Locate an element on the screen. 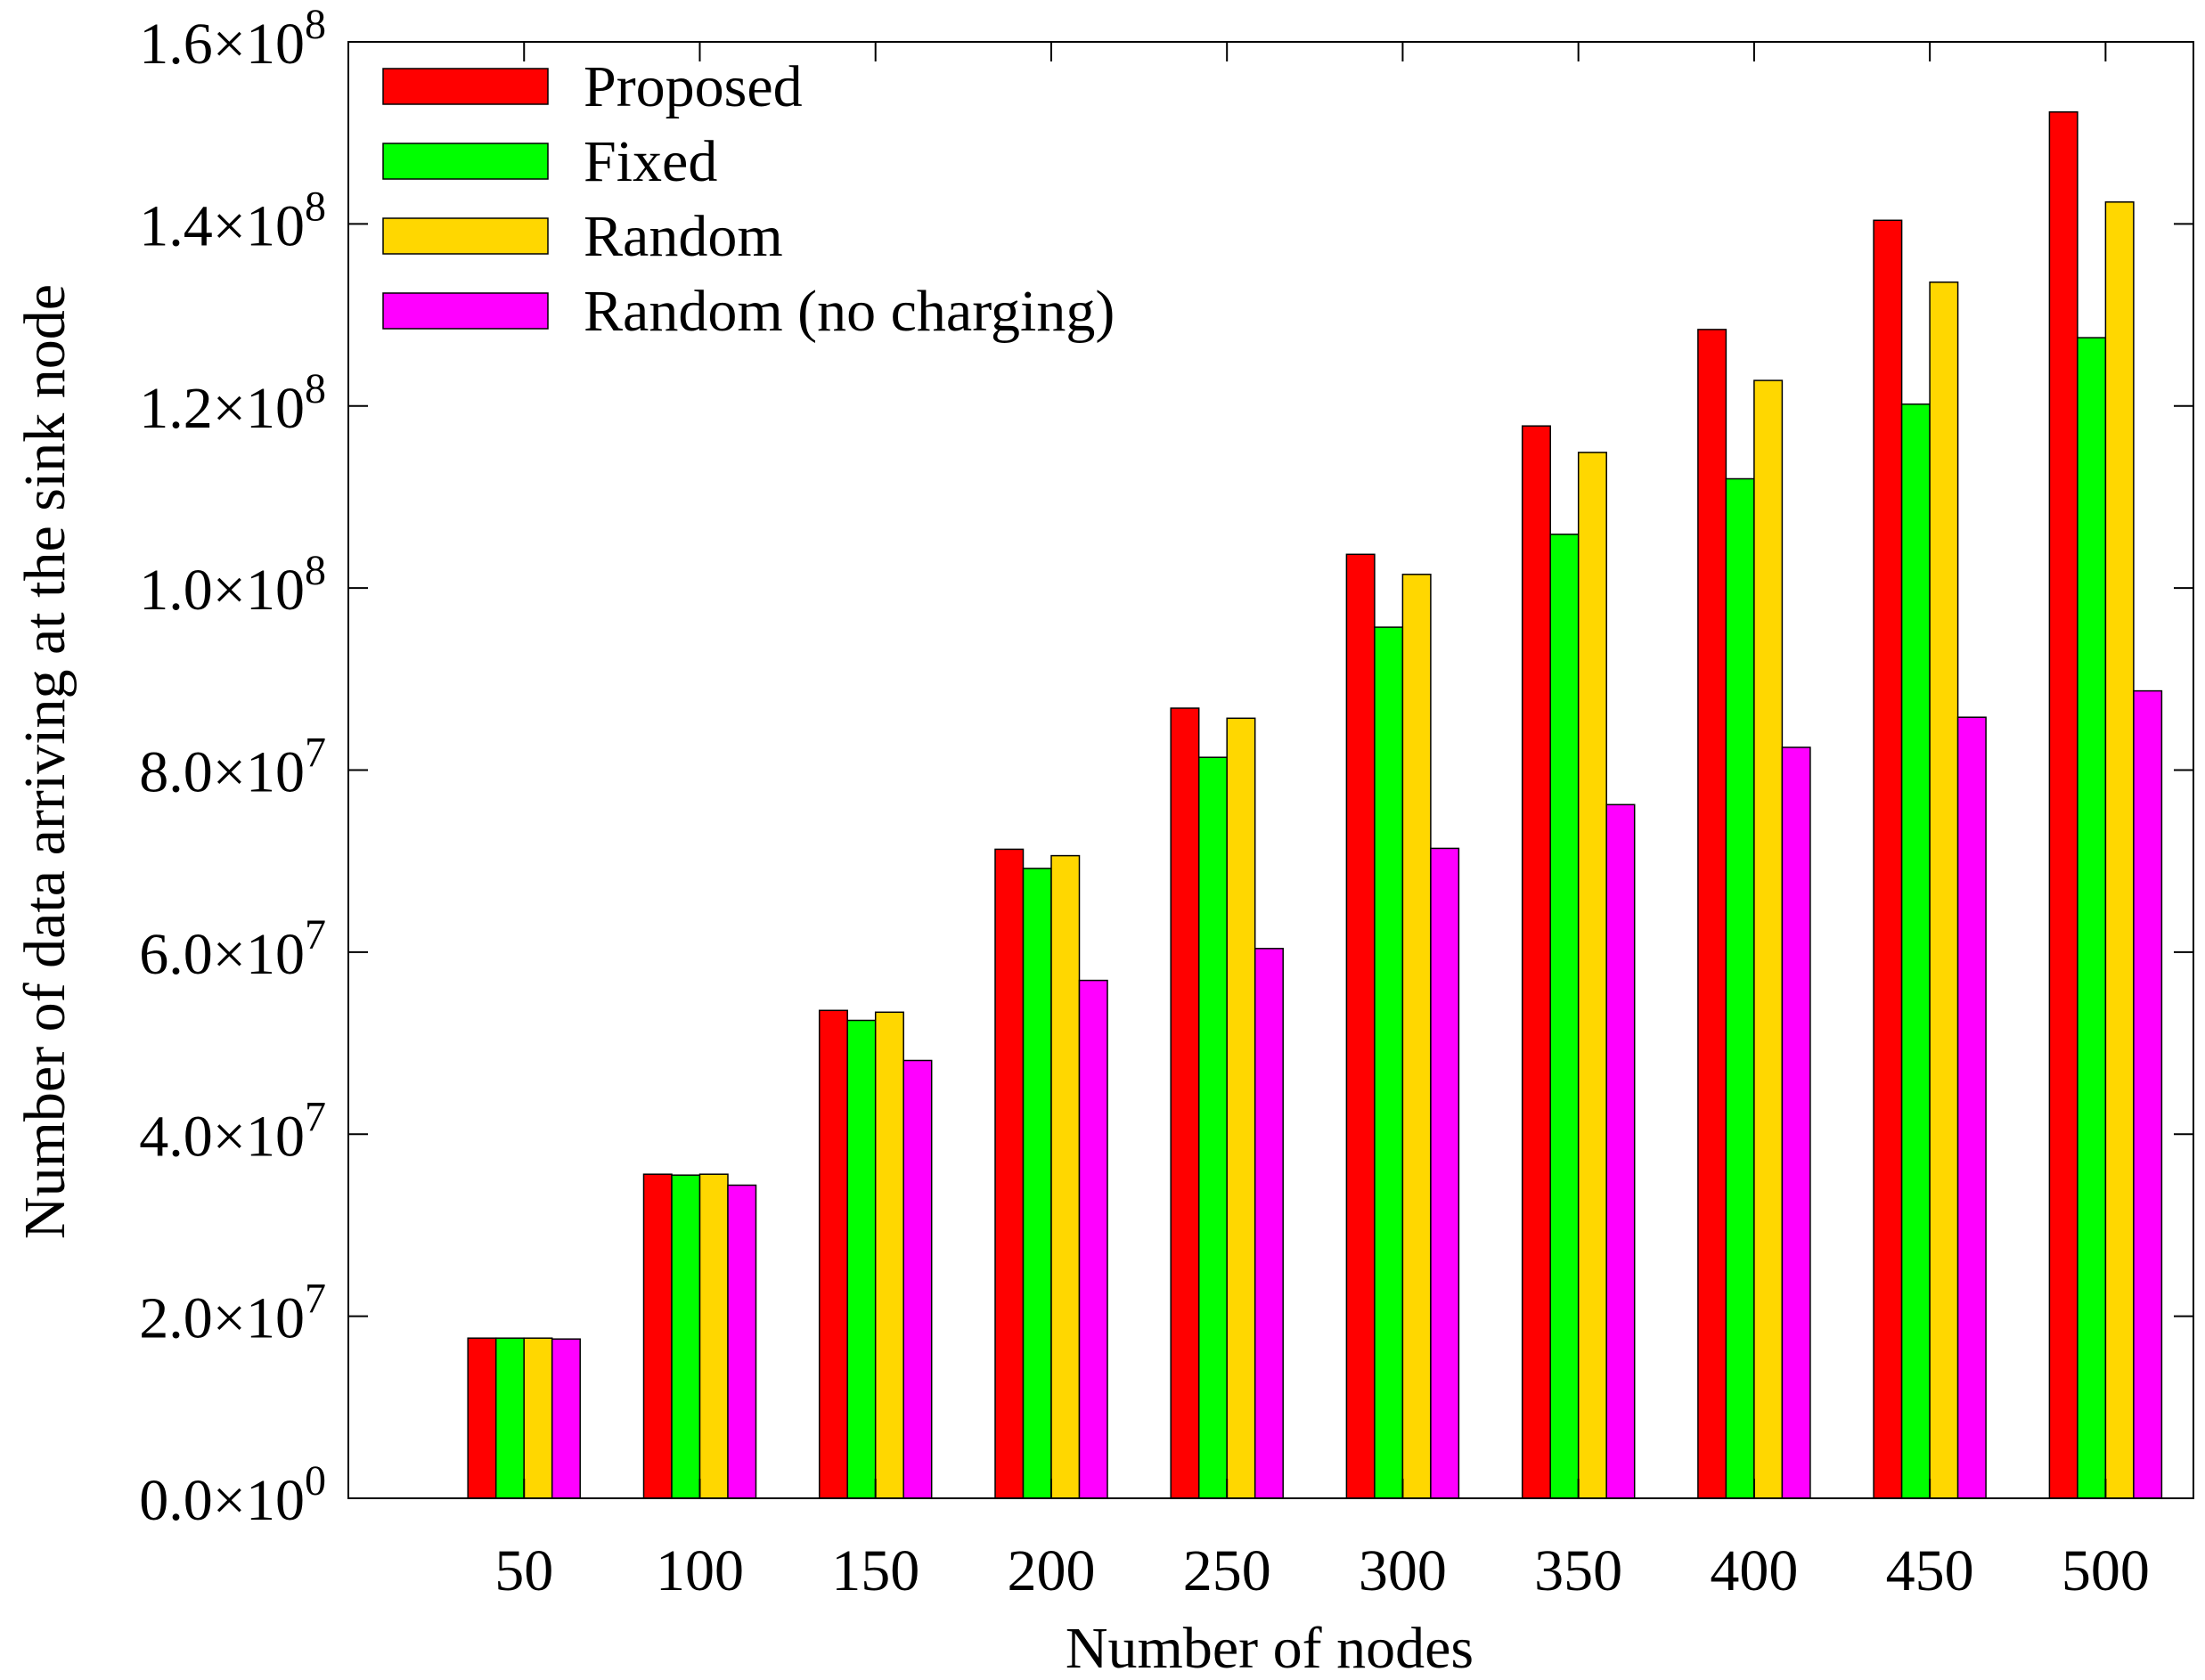  x-tick-label-200: 200 is located at coordinates (1051, 1571).